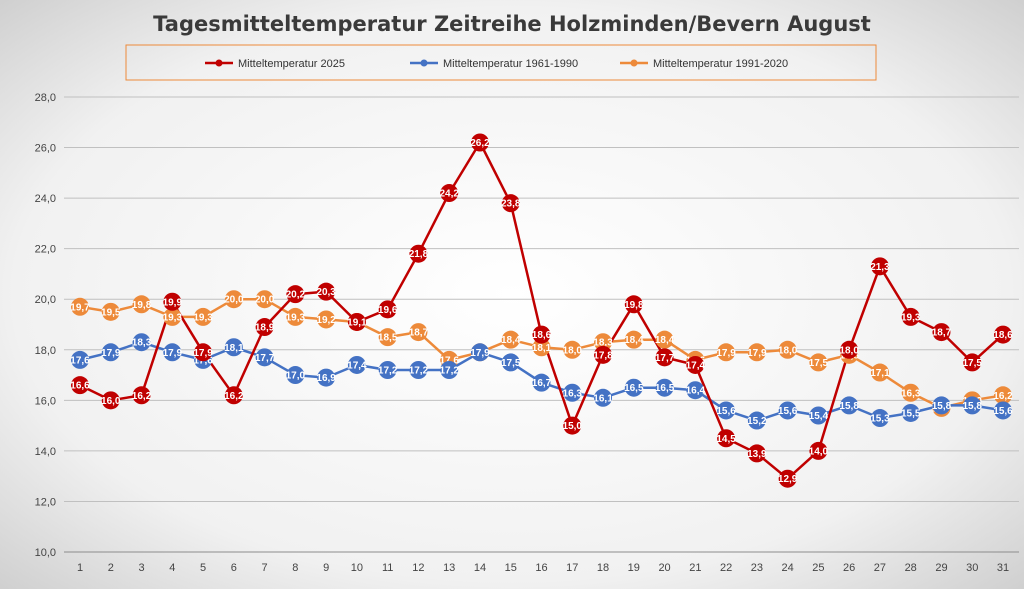 Image resolution: width=1024 pixels, height=589 pixels. What do you see at coordinates (141, 568) in the screenshot?
I see `x-tick-label: 3` at bounding box center [141, 568].